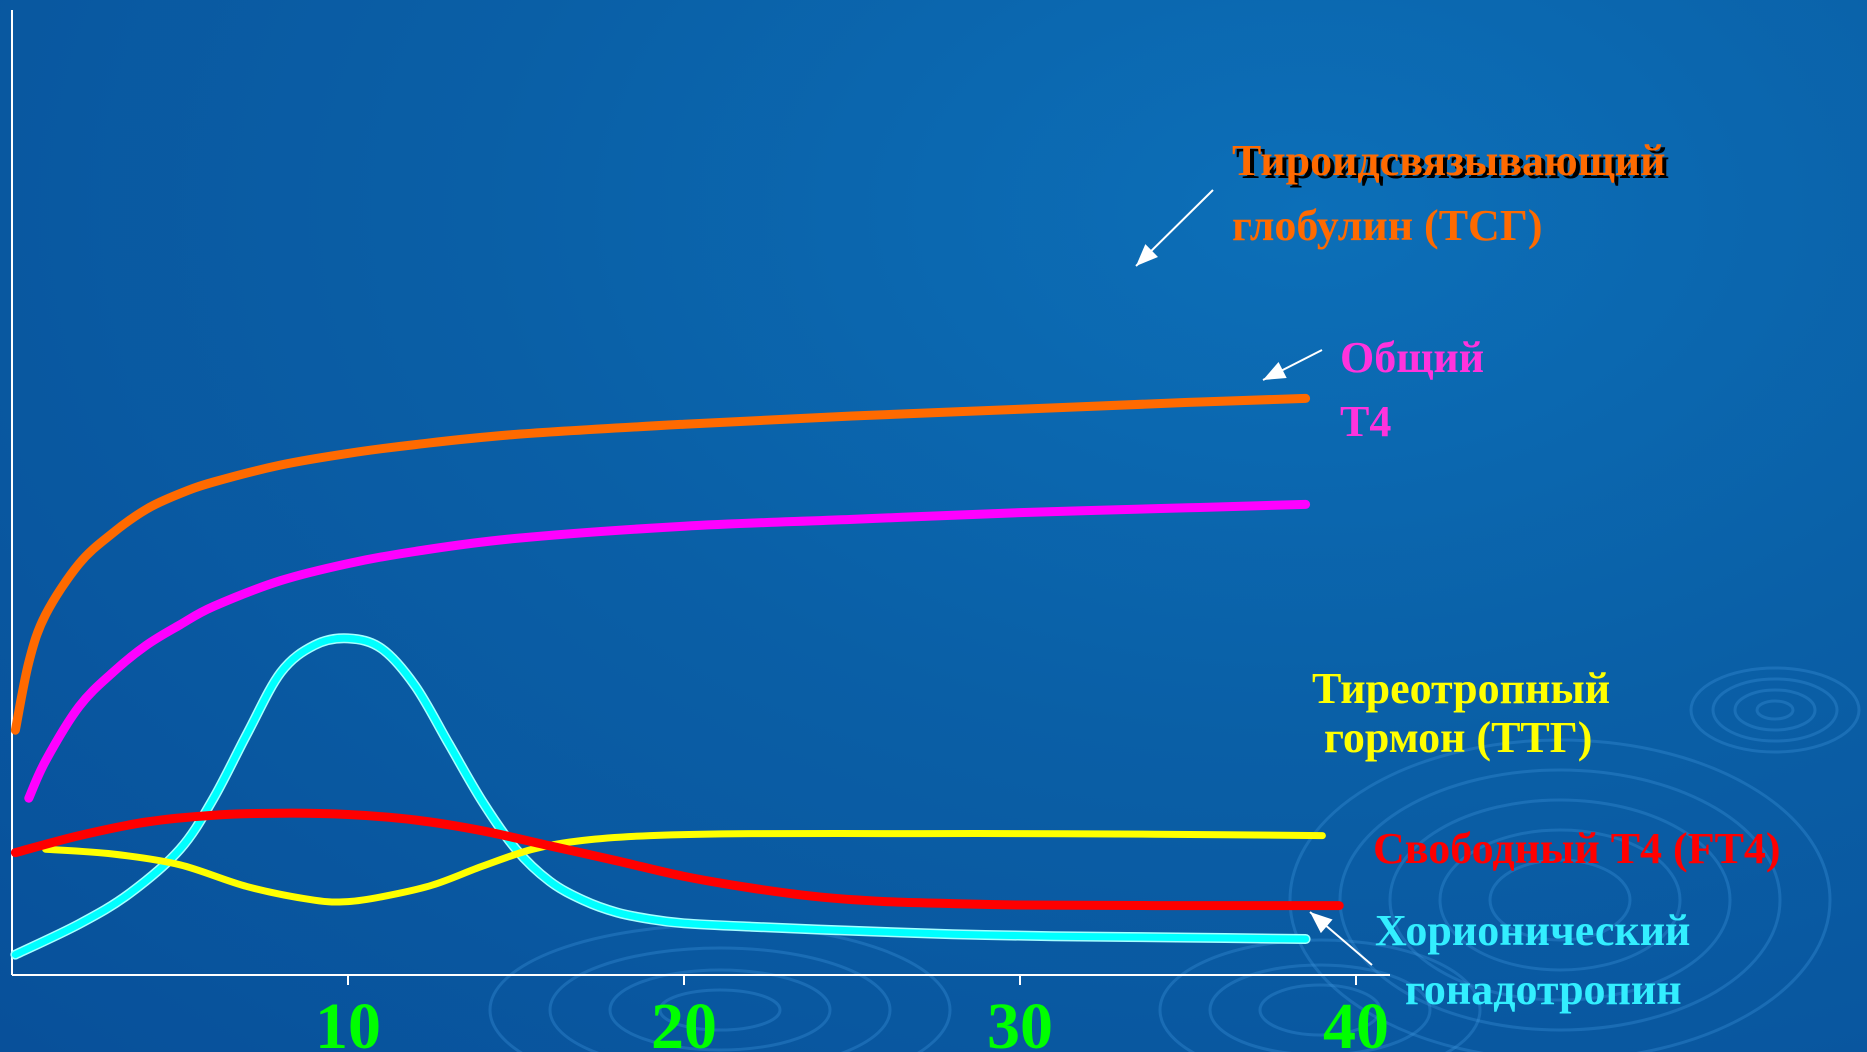  I want to click on tsh-label-line: гормон (ТТГ), so click(1458, 737).